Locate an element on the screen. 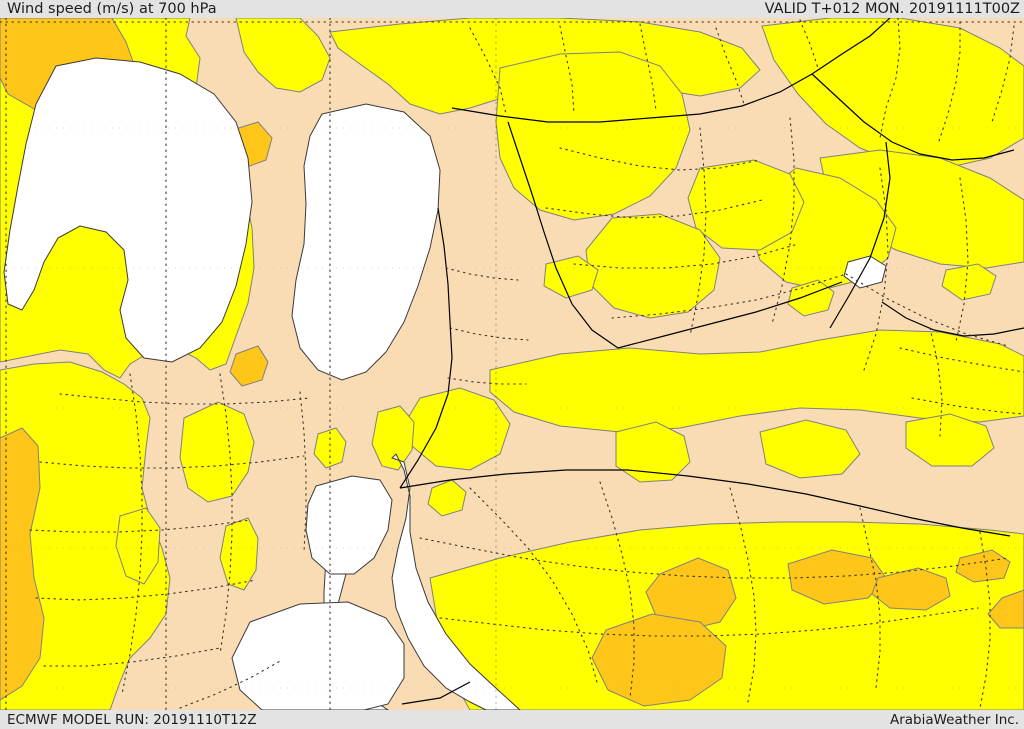 The height and width of the screenshot is (729, 1024). page-title: Wind speed (m/s) at 700 hPa is located at coordinates (112, 9).